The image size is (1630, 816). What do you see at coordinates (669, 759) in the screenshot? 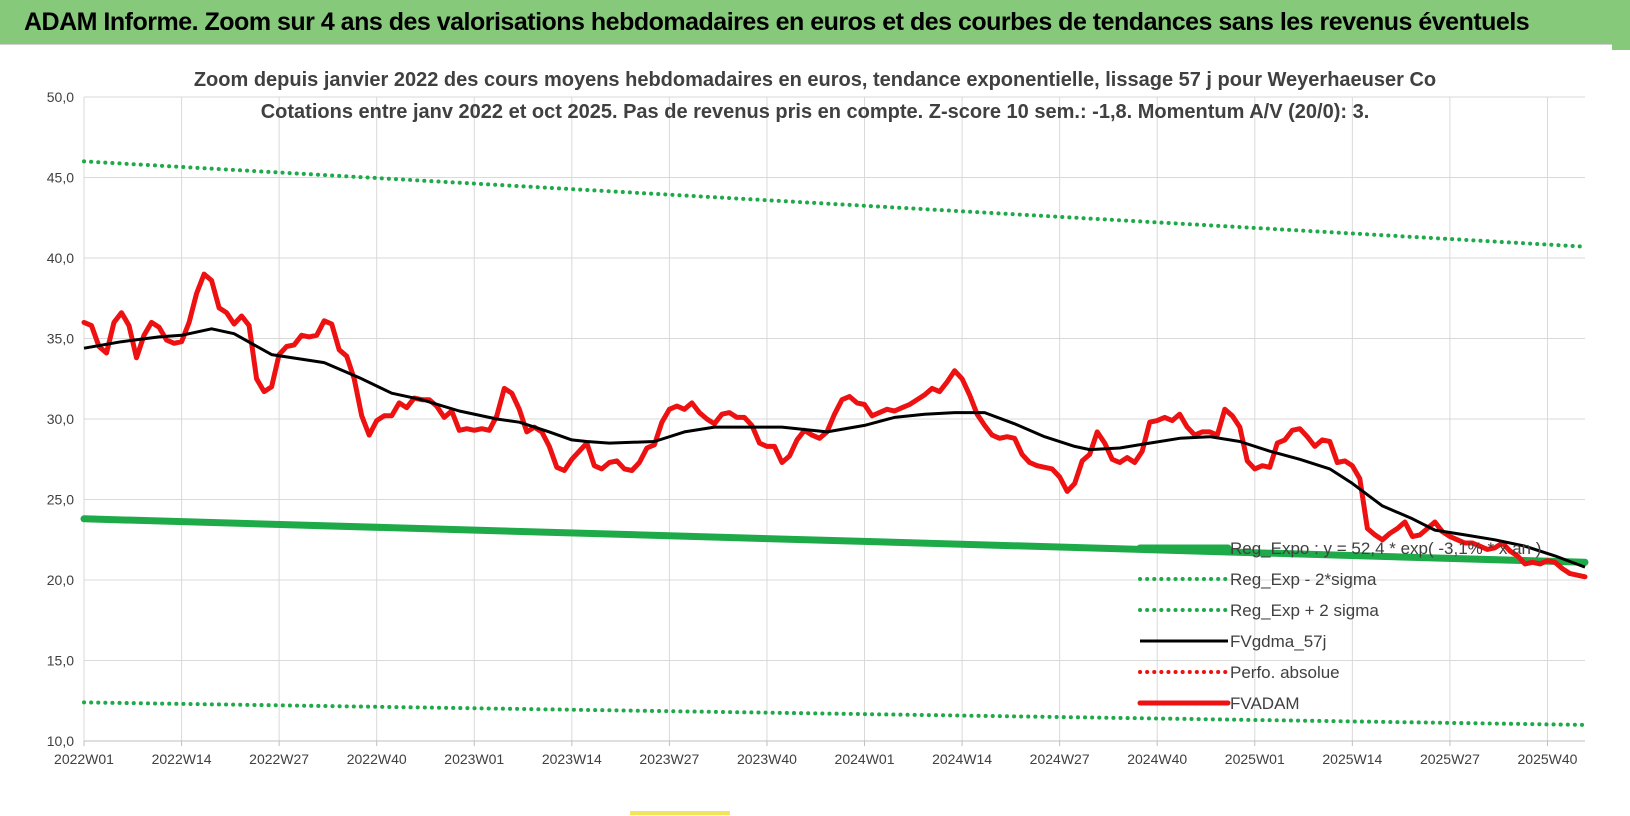
I see `x-tick-label: 2023W27` at bounding box center [669, 759].